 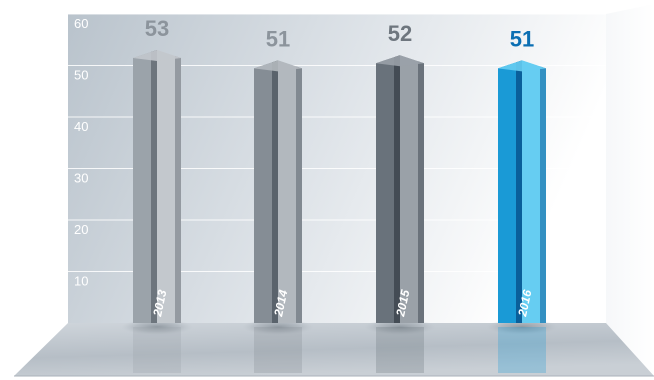 I want to click on y-axis-ticks: 10 20 30 40 50 60, so click(x=81, y=152).